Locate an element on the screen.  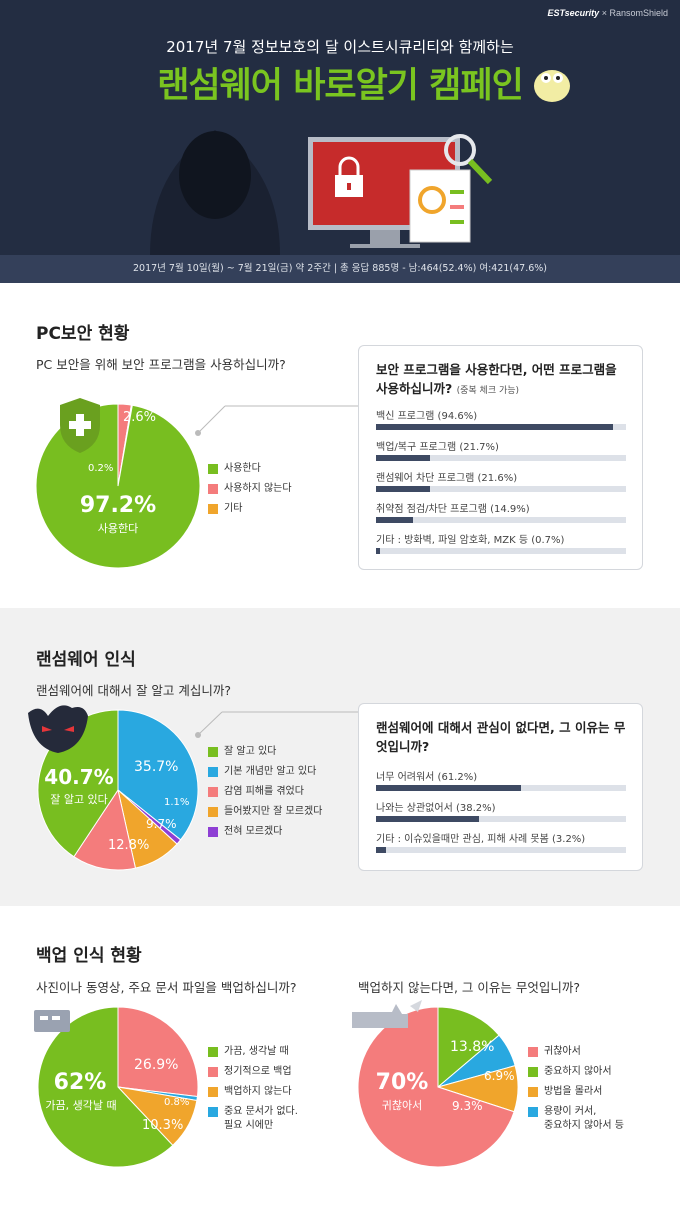
pie-label-pct: 0.2% is located at coordinates (101, 468).